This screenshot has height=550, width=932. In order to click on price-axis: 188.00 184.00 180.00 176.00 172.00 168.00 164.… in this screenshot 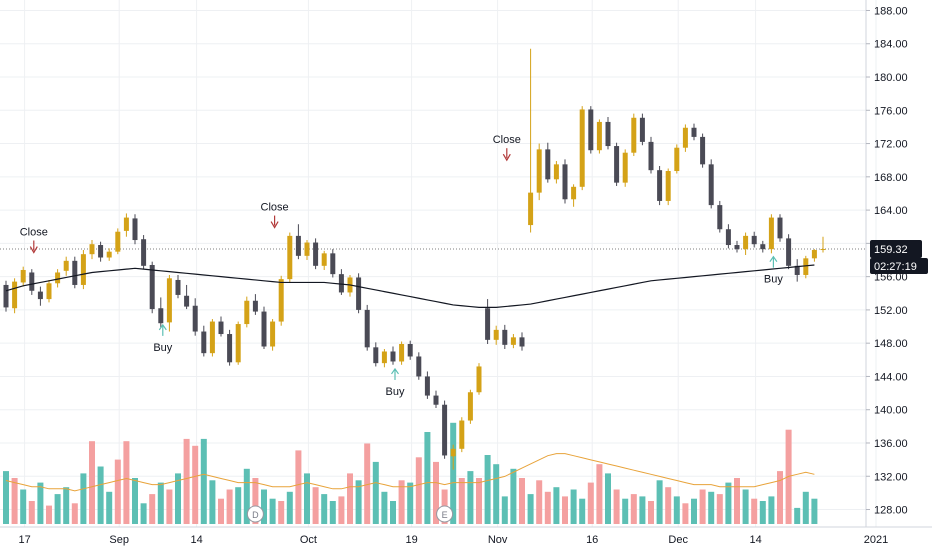, I will do `click(887, 261)`.